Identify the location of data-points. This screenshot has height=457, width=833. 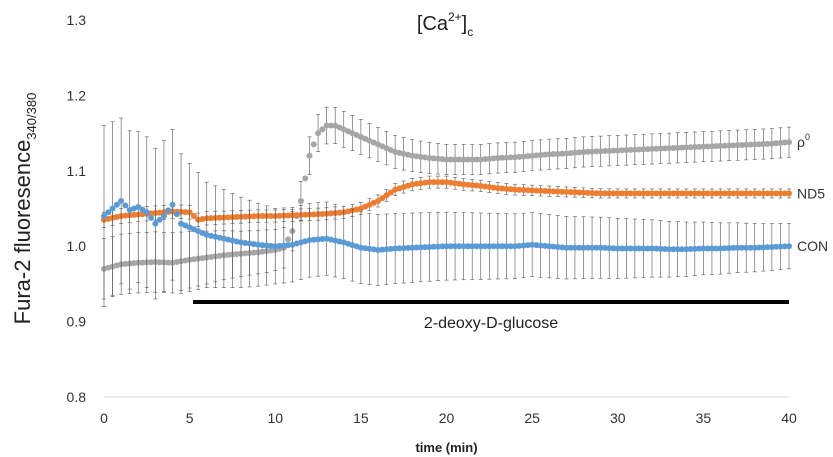
(446, 201).